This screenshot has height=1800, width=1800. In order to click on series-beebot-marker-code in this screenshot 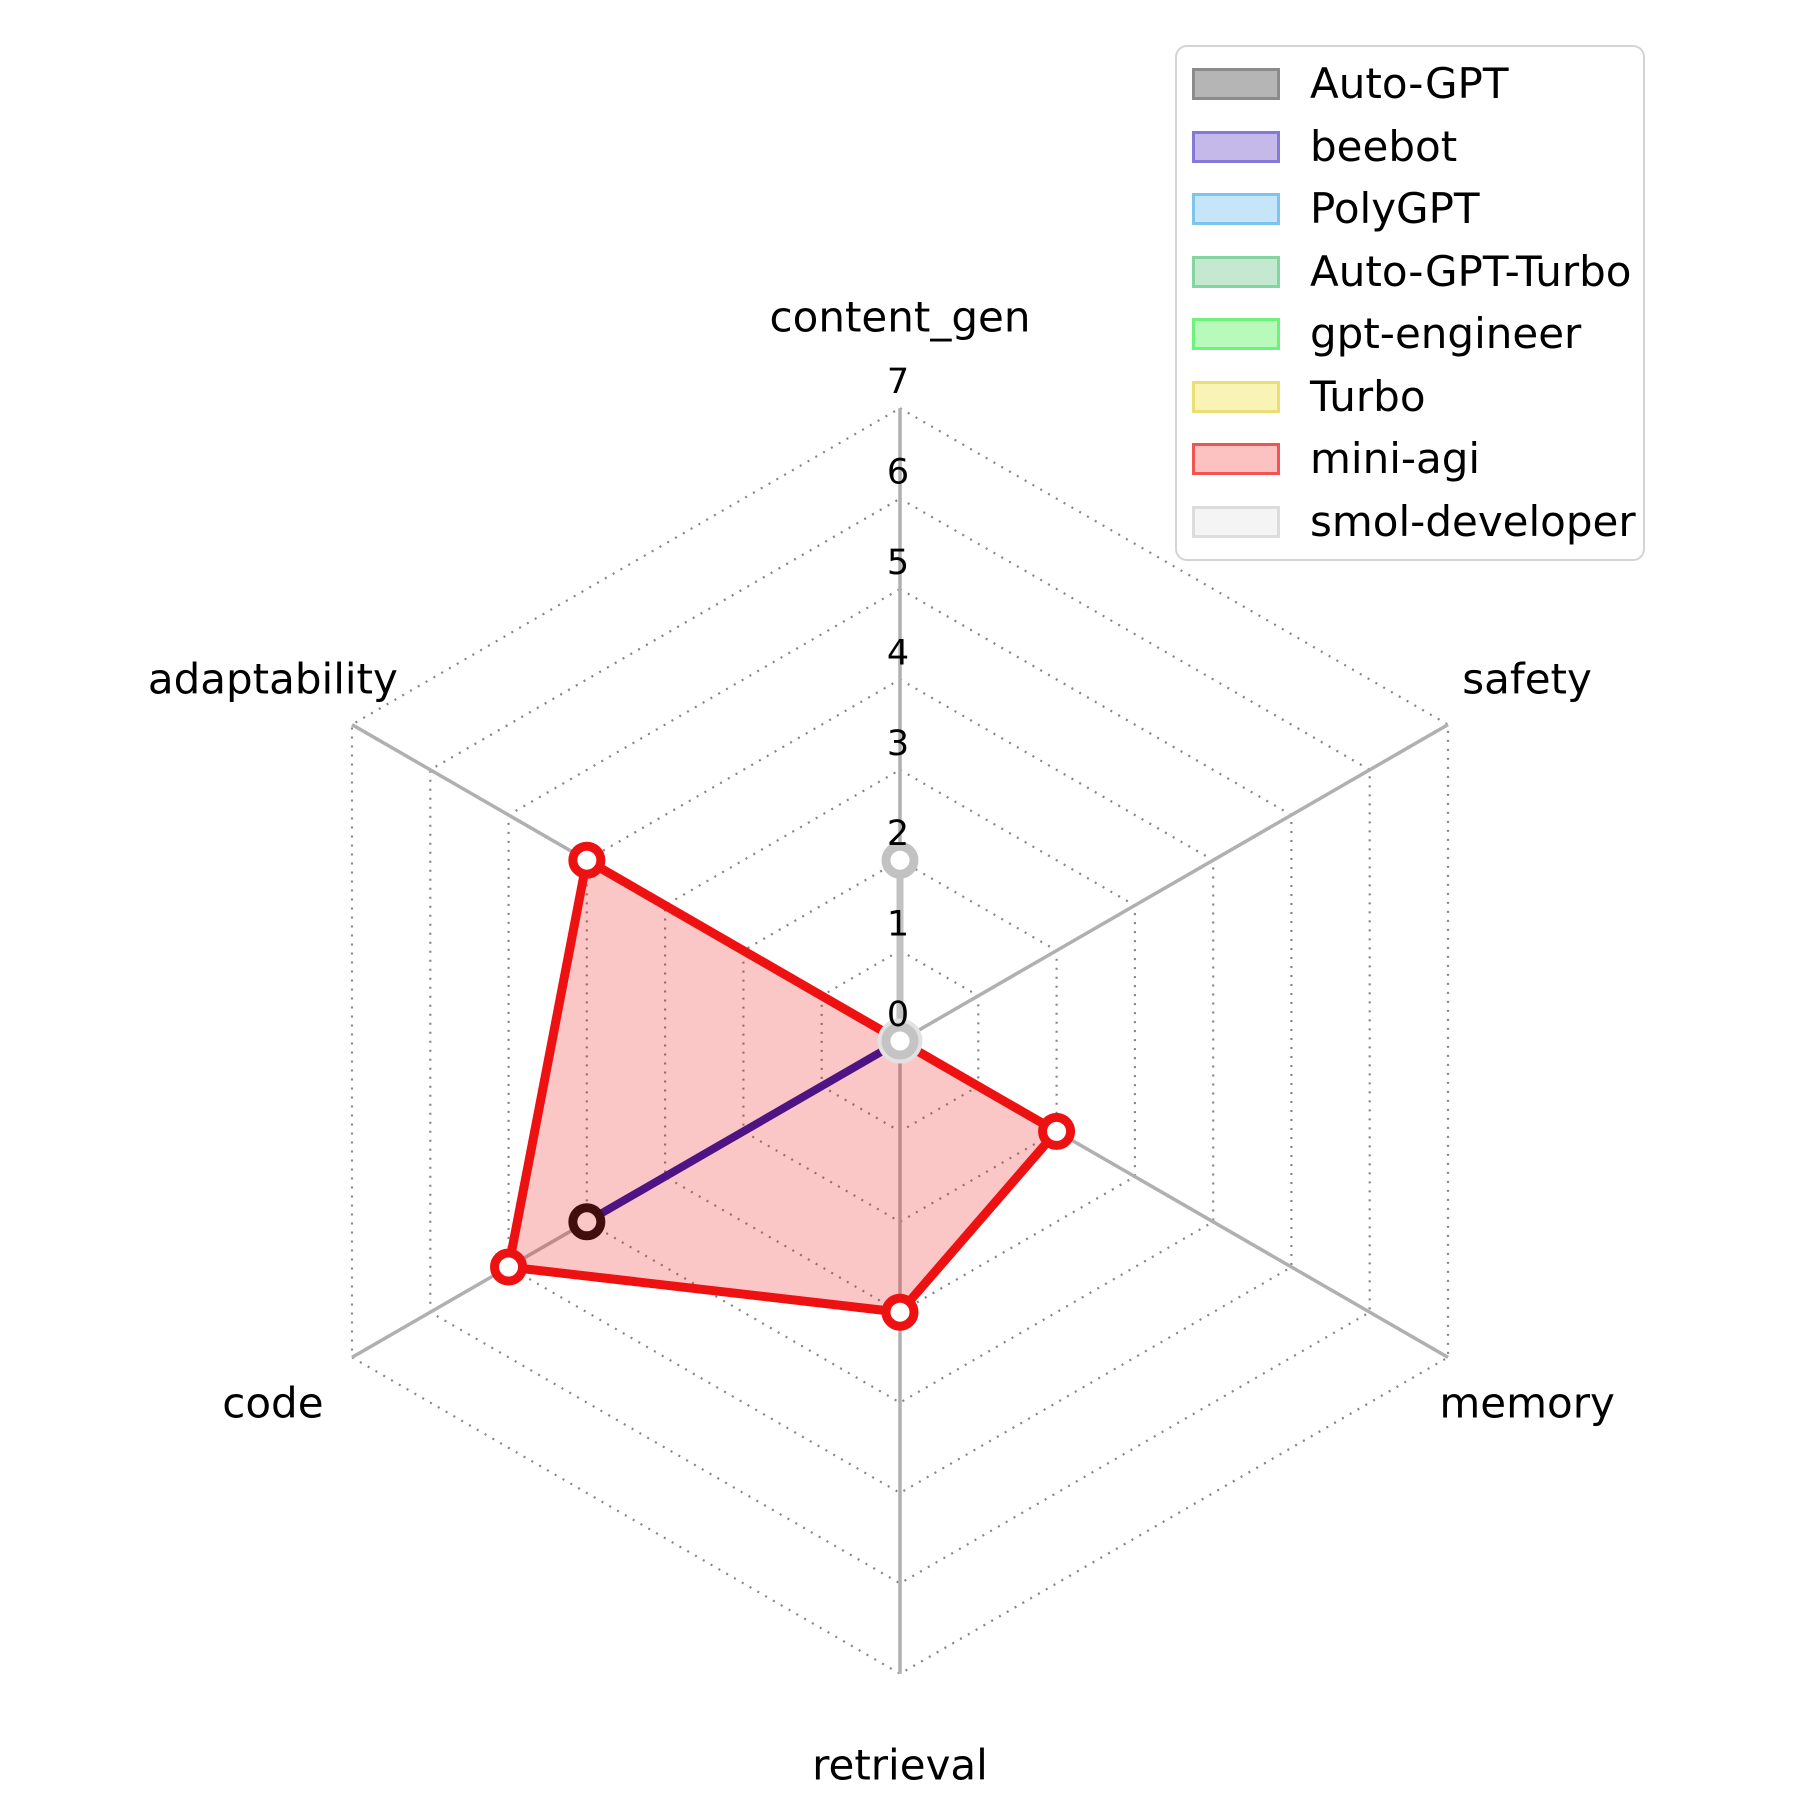, I will do `click(587, 1222)`.